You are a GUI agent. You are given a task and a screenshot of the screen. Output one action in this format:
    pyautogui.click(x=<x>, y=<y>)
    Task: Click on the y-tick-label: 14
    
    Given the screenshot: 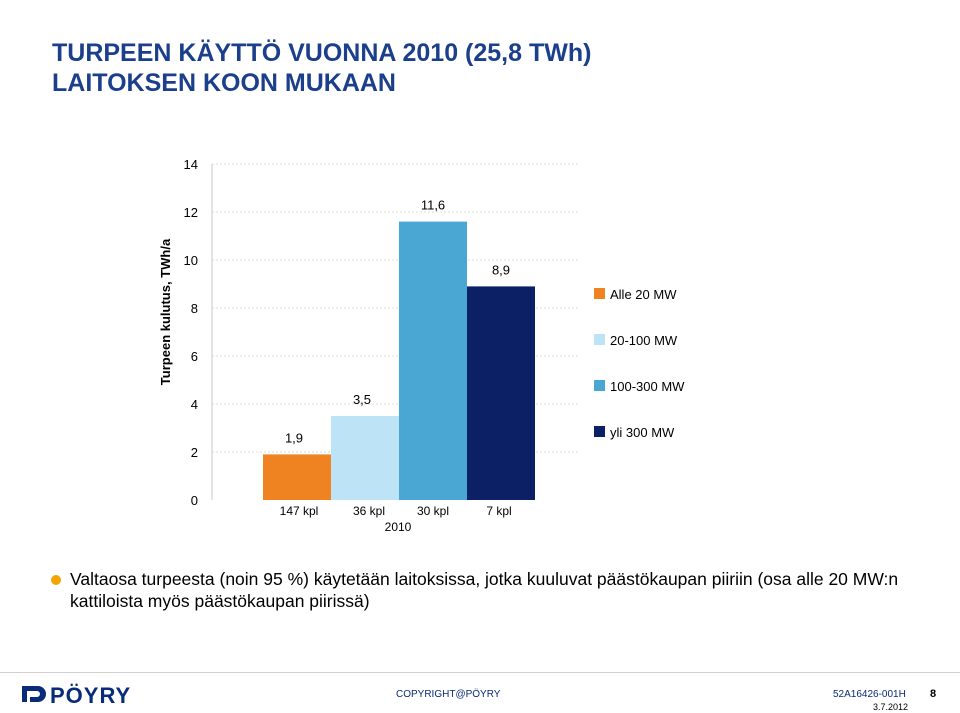 What is the action you would take?
    pyautogui.click(x=191, y=164)
    